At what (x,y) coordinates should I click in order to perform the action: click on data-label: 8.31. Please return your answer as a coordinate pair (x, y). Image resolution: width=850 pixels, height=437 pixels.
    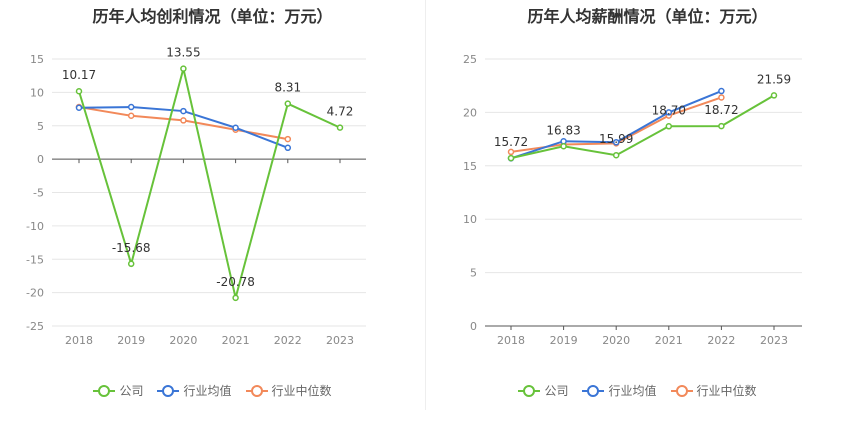
    Looking at the image, I should click on (287, 88).